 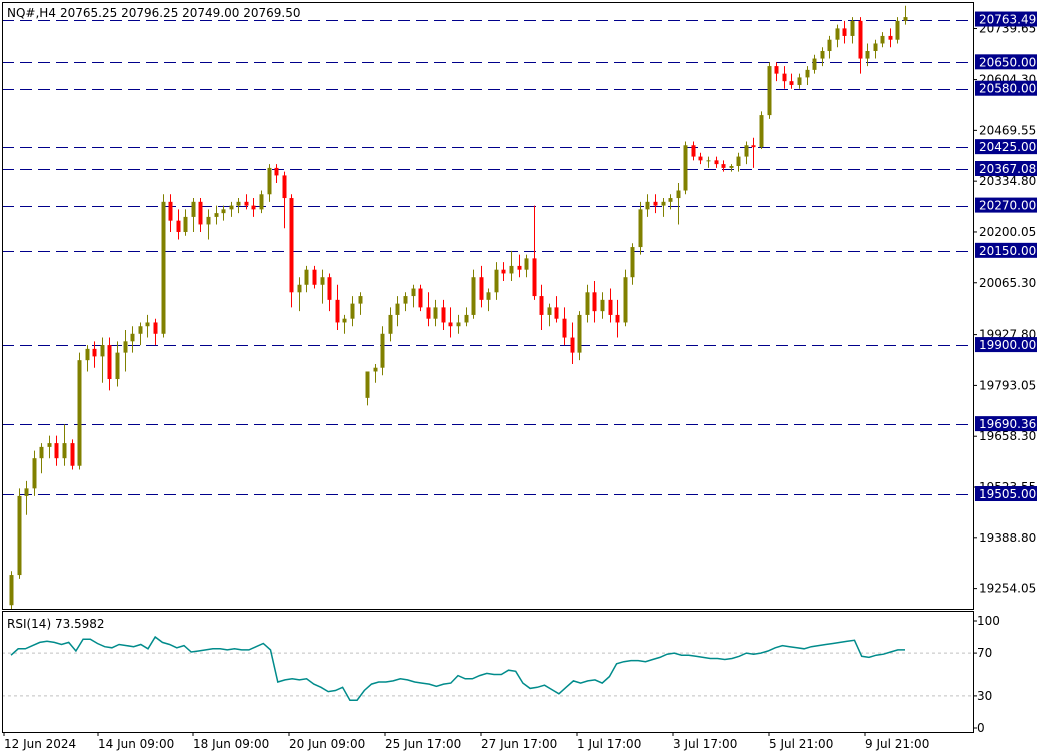 I want to click on time-axis-label: 20 Jun 09:00, so click(x=327, y=744).